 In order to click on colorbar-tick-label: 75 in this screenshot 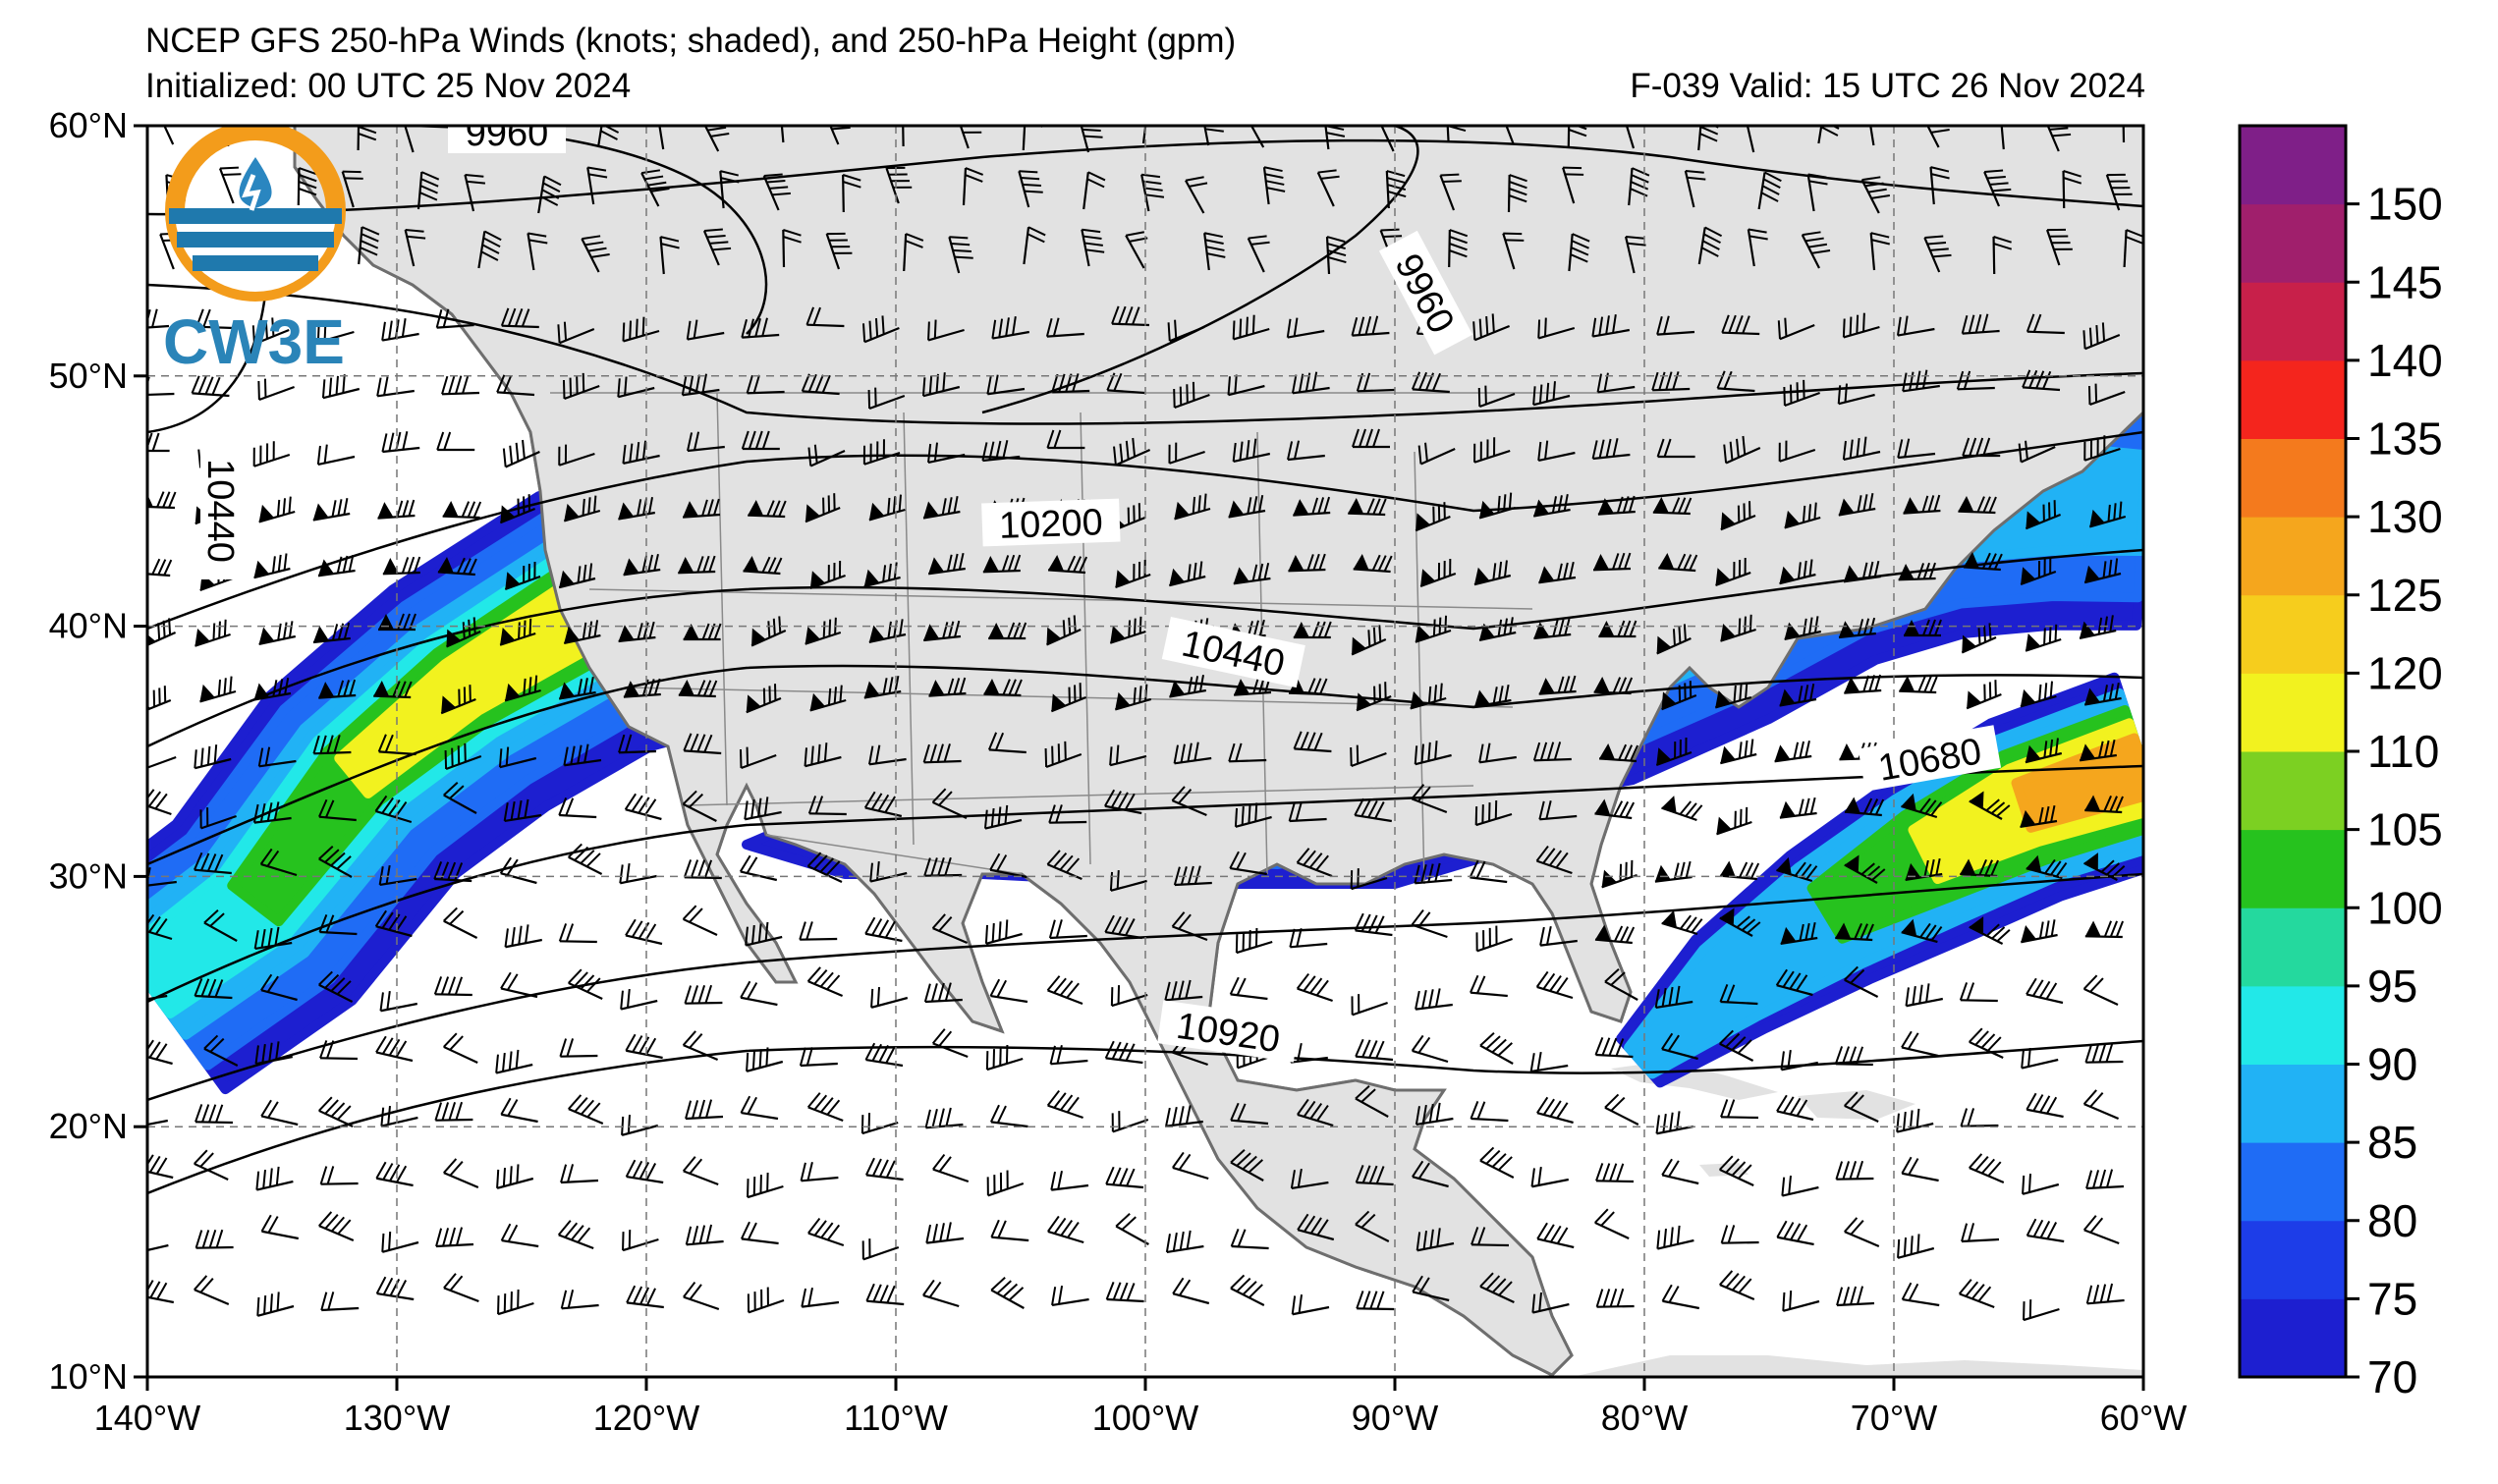, I will do `click(2392, 1298)`.